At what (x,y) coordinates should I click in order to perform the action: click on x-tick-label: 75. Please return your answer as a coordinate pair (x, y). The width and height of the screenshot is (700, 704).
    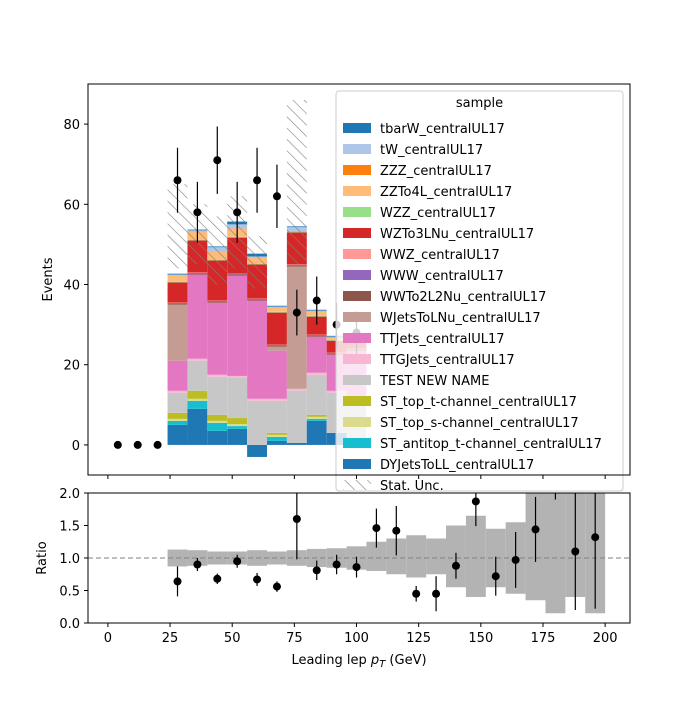
    Looking at the image, I should click on (294, 638).